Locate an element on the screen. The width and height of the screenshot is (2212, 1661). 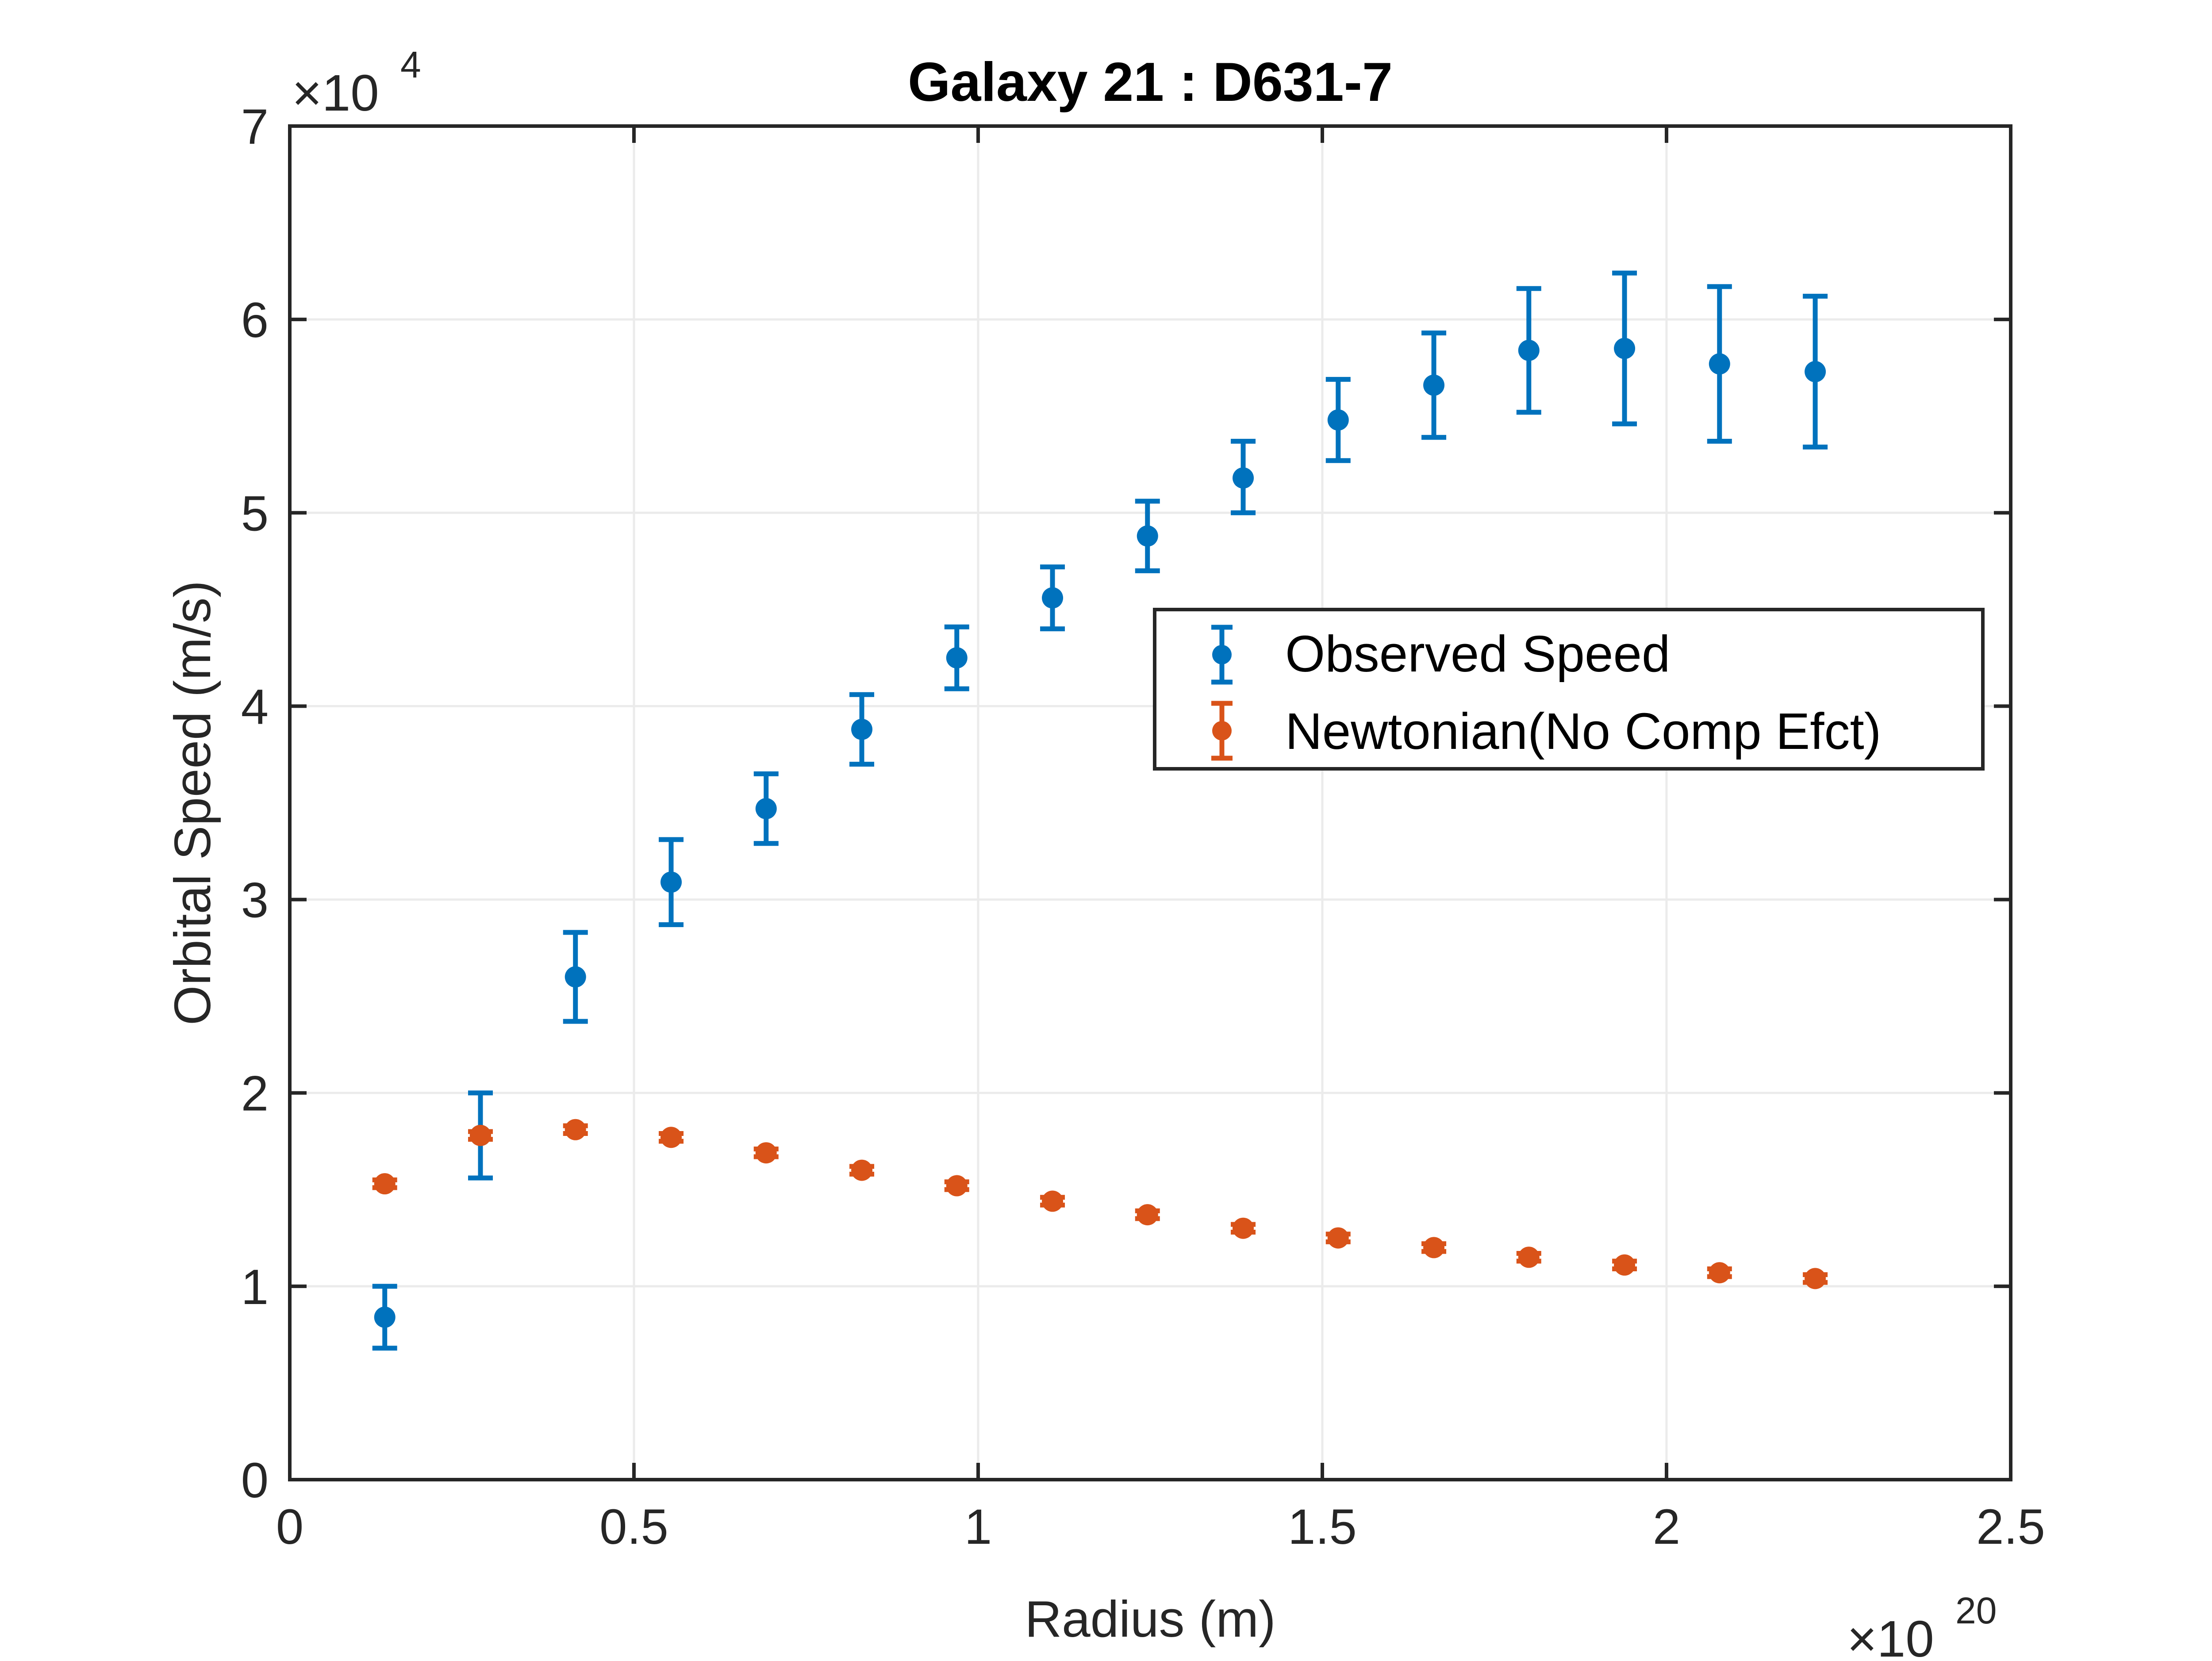
x-tick-label: 2 is located at coordinates (1666, 1526).